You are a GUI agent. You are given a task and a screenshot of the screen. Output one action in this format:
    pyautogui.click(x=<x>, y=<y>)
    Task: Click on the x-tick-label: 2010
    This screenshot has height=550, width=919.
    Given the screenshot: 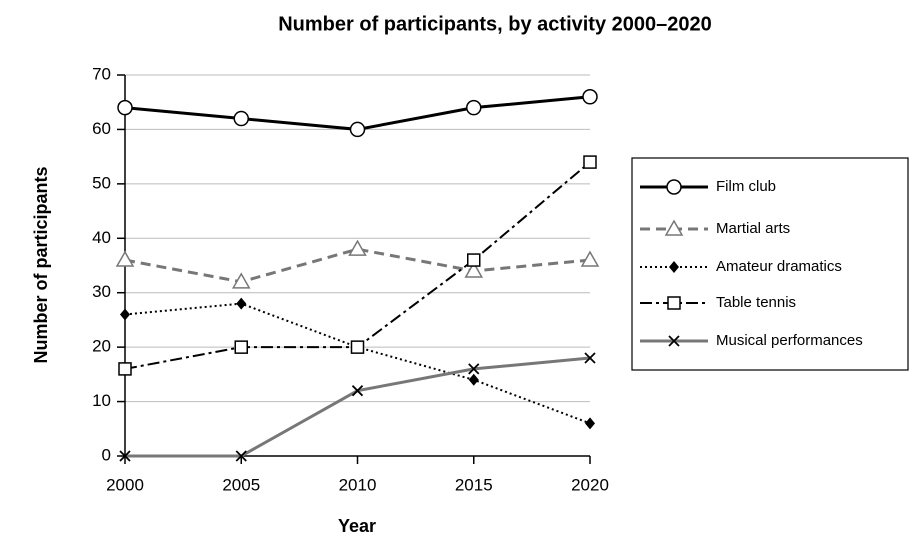 What is the action you would take?
    pyautogui.click(x=358, y=484)
    